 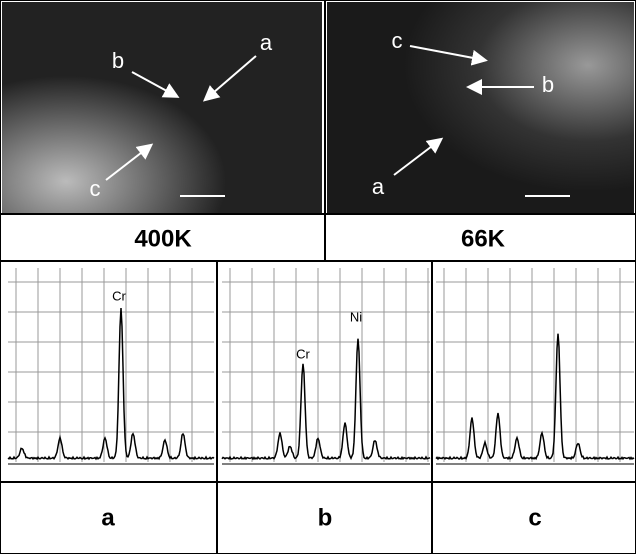 What do you see at coordinates (325, 517) in the screenshot?
I see `caption: b` at bounding box center [325, 517].